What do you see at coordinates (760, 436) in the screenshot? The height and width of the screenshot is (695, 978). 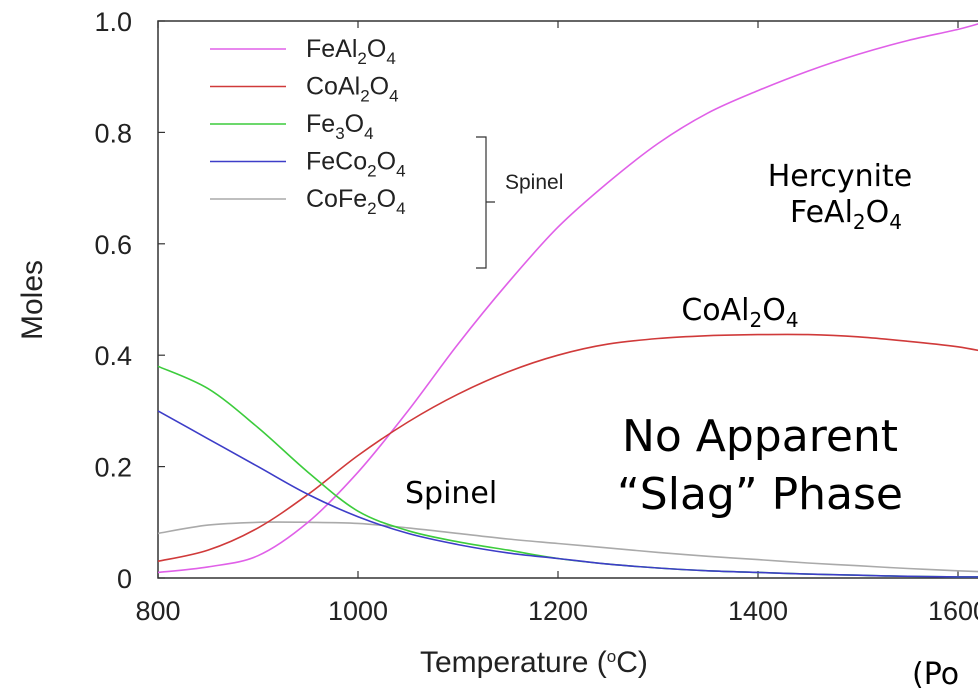 I see `annotation-no-apparent: No Apparent` at bounding box center [760, 436].